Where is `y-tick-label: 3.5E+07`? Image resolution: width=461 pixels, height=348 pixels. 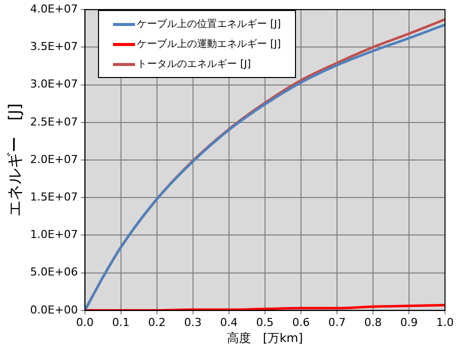 y-tick-label: 3.5E+07 is located at coordinates (54, 47).